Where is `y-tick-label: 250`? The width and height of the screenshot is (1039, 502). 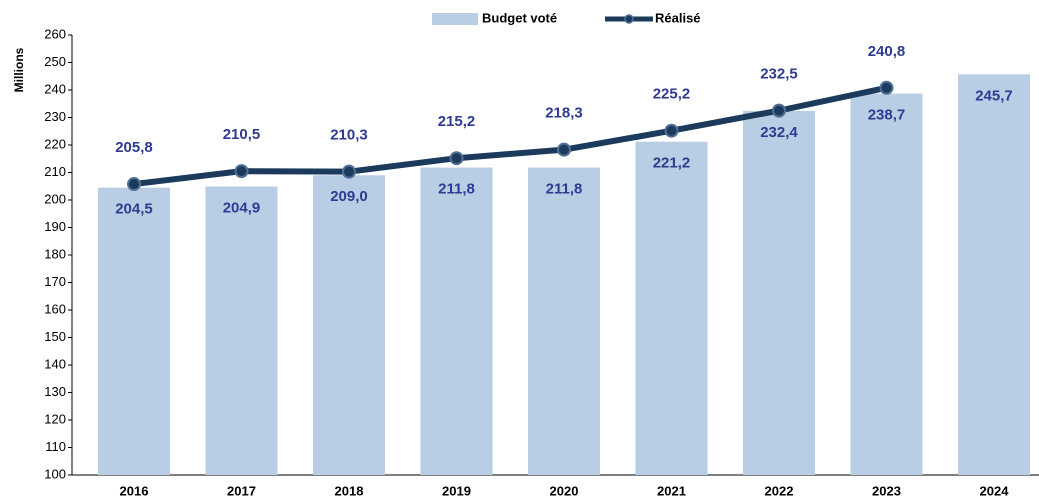 y-tick-label: 250 is located at coordinates (55, 61).